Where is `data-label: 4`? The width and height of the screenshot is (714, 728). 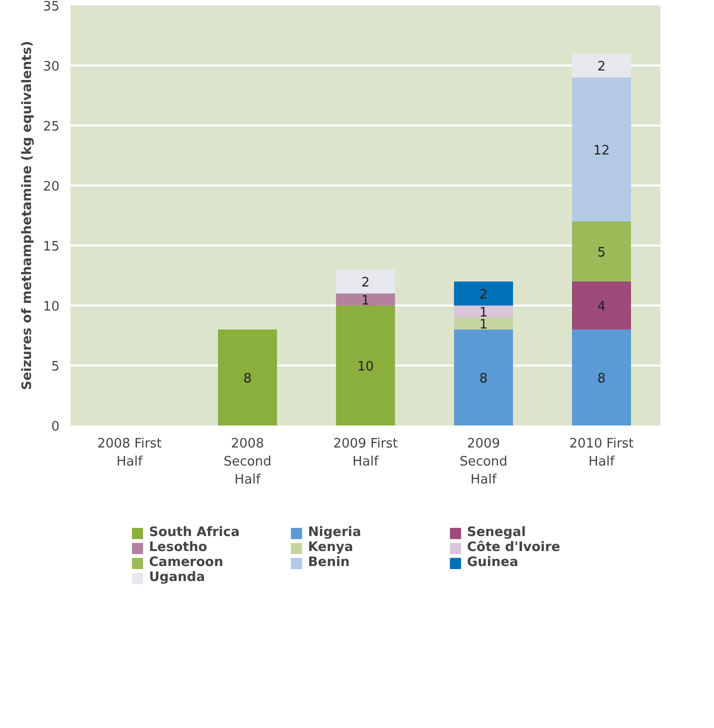 data-label: 4 is located at coordinates (601, 307).